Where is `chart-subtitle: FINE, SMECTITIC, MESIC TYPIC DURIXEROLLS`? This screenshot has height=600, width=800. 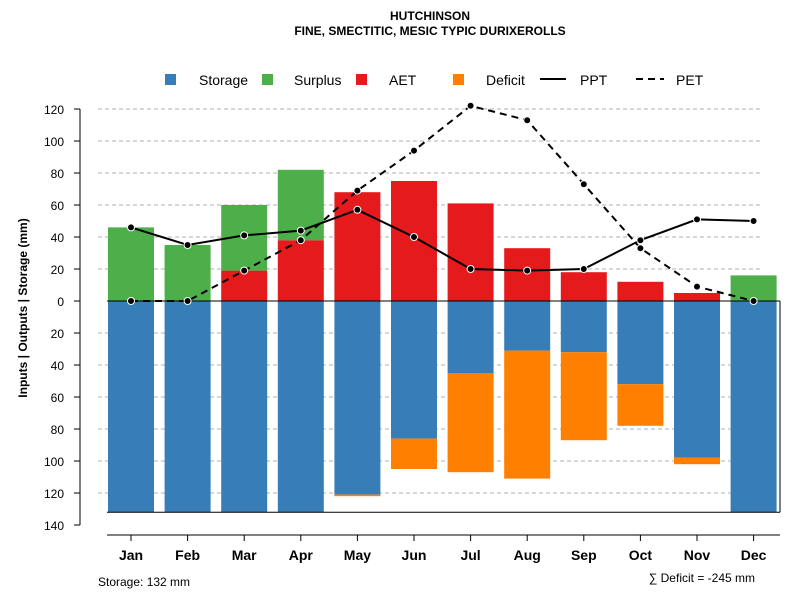 chart-subtitle: FINE, SMECTITIC, MESIC TYPIC DURIXEROLLS is located at coordinates (429, 31).